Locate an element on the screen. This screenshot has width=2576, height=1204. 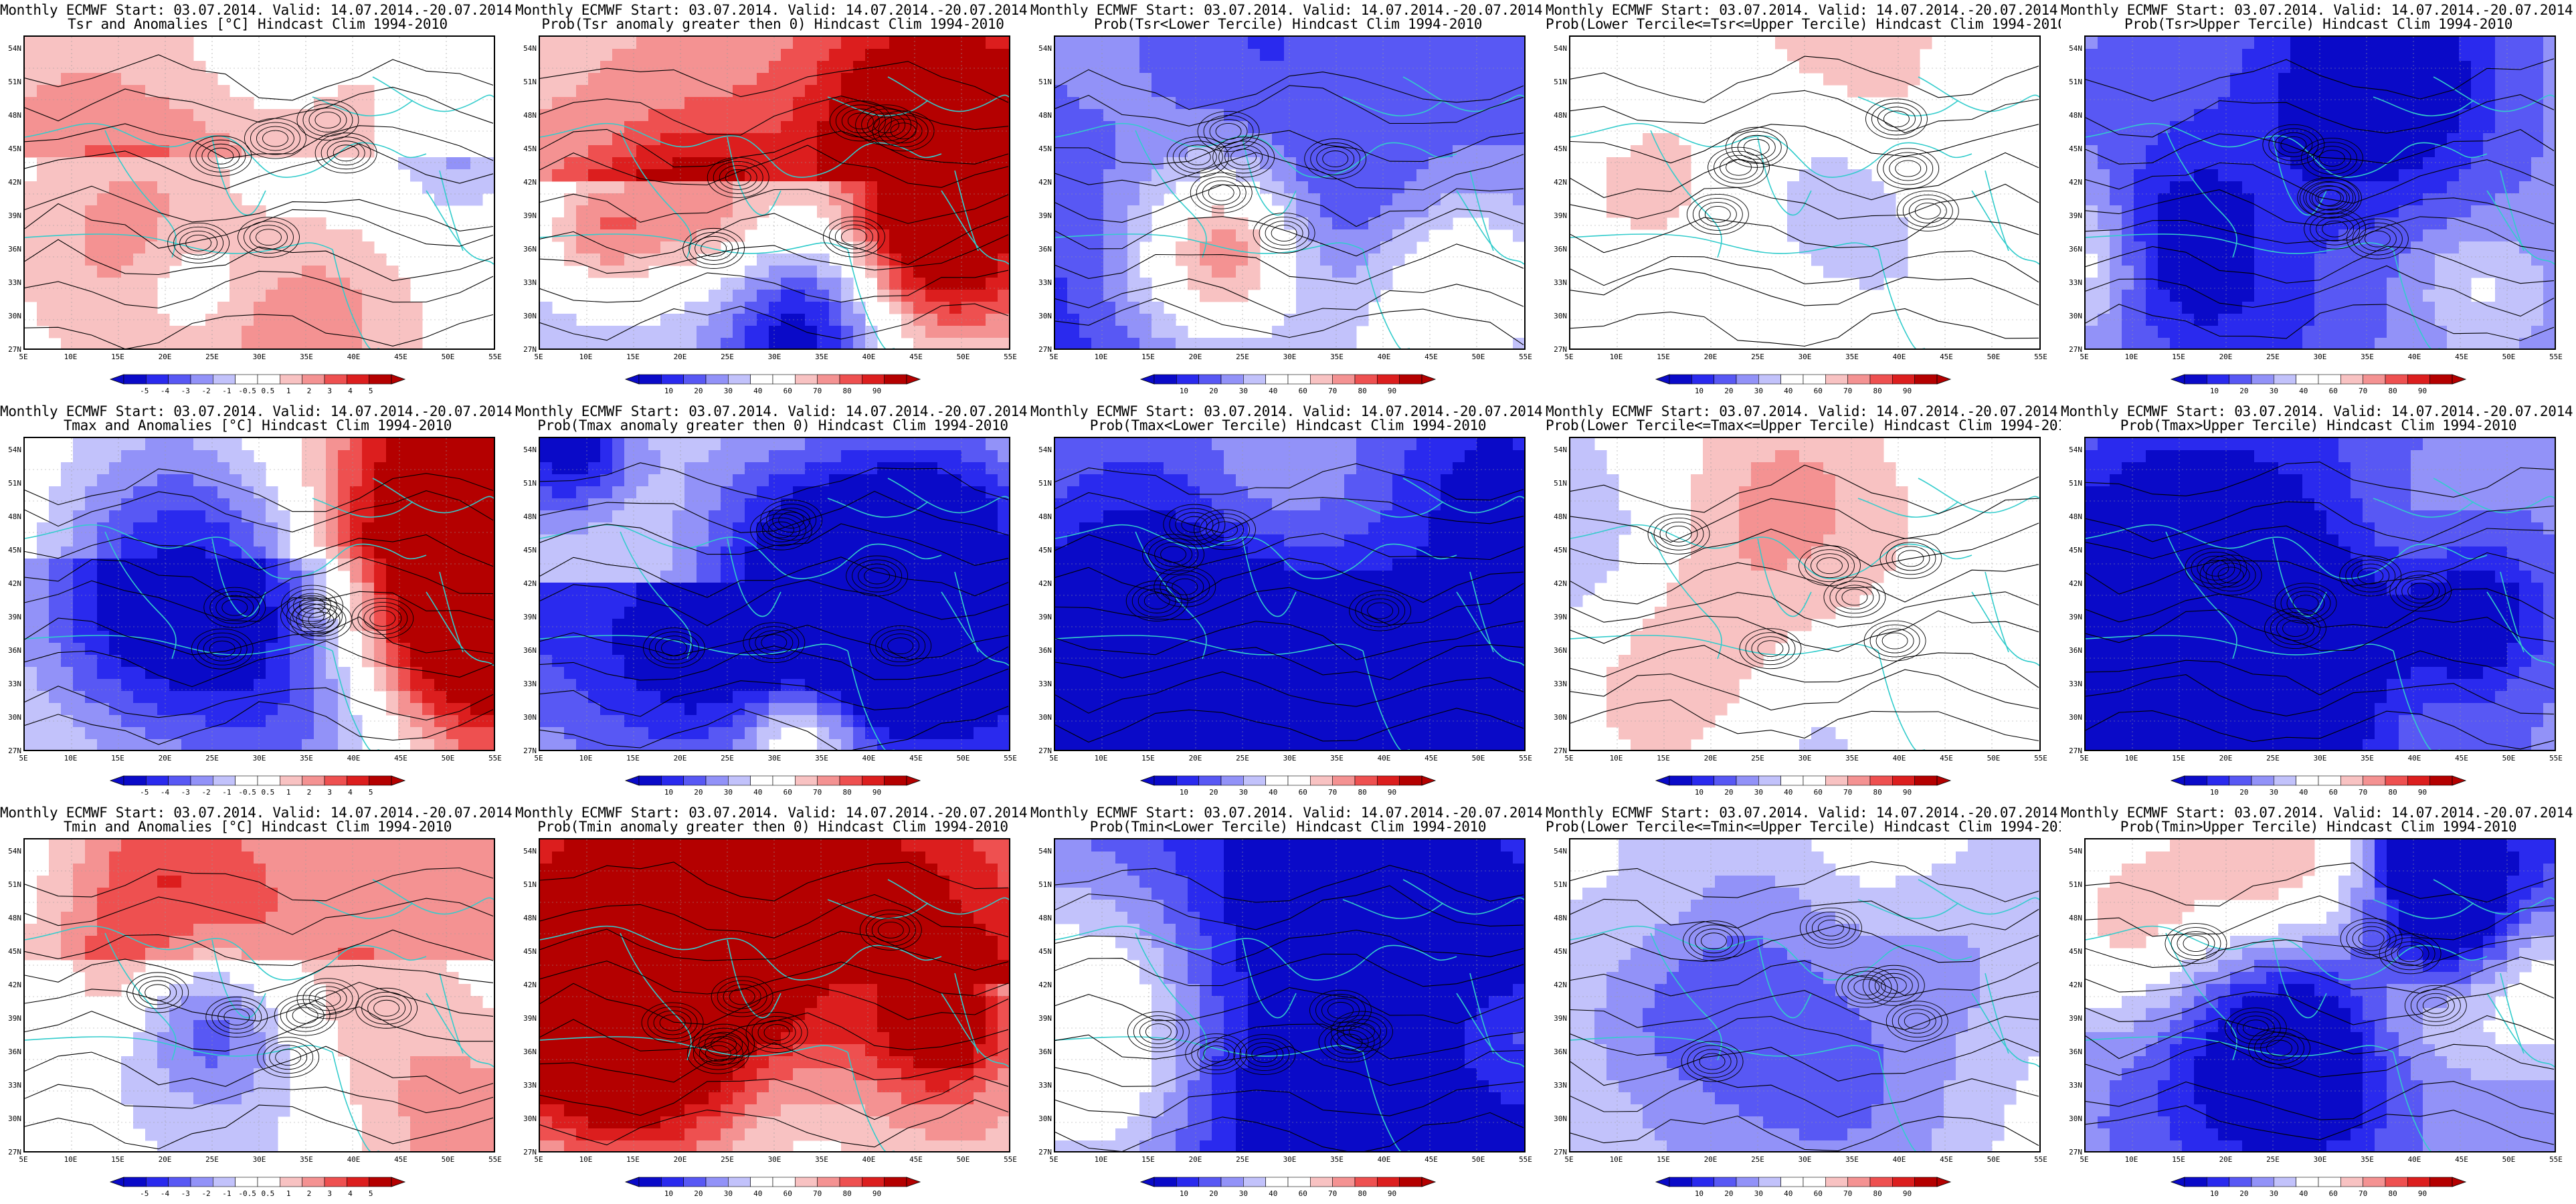
latitude-label: 27N is located at coordinates (14, 349).